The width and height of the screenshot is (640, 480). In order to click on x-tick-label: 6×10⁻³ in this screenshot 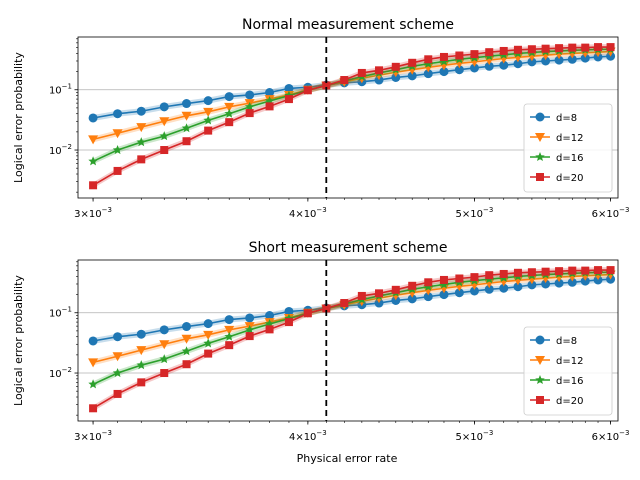, I will do `click(611, 436)`.